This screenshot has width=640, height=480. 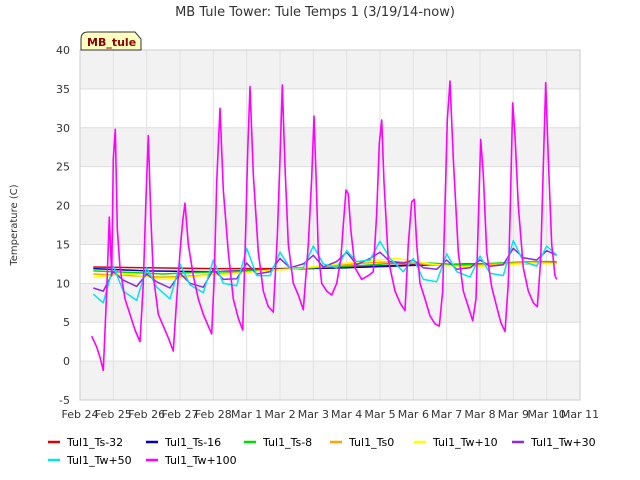 What do you see at coordinates (465, 442) in the screenshot?
I see `legend-label: Tul1_Tw+10` at bounding box center [465, 442].